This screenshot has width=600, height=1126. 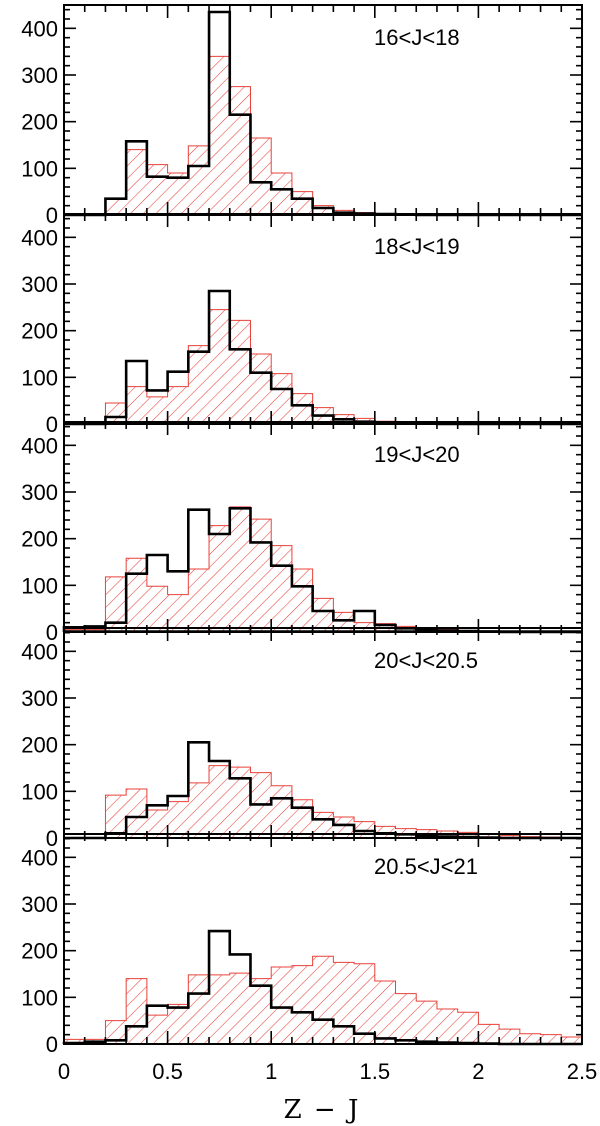 I want to click on x-tick-label: 1.5, so click(x=375, y=1071).